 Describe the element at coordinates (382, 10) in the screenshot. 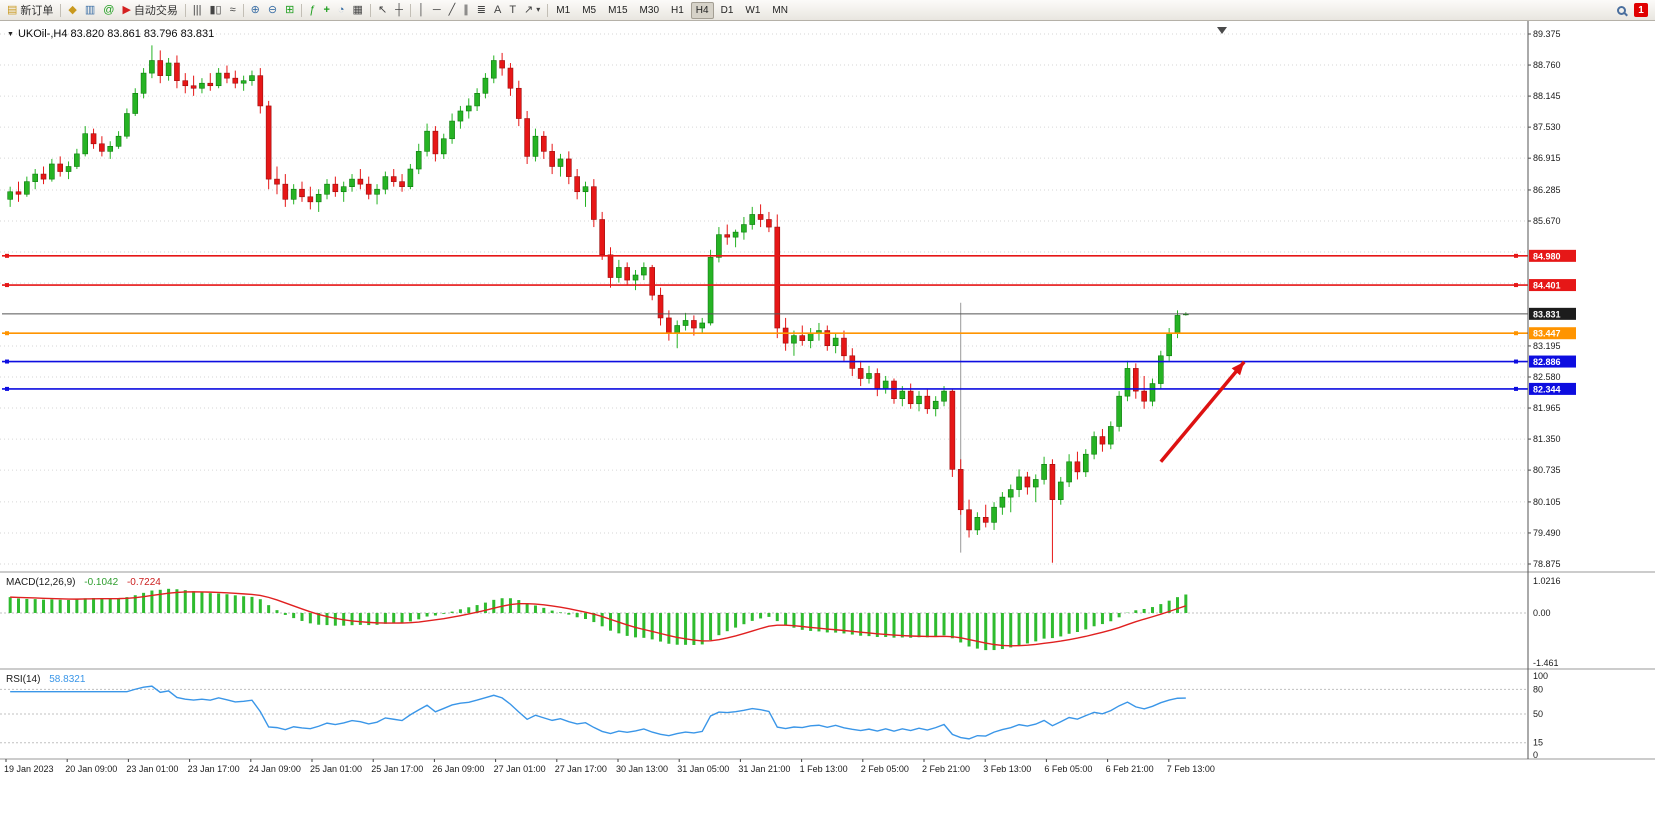

I see `cursor-button: ↖` at that location.